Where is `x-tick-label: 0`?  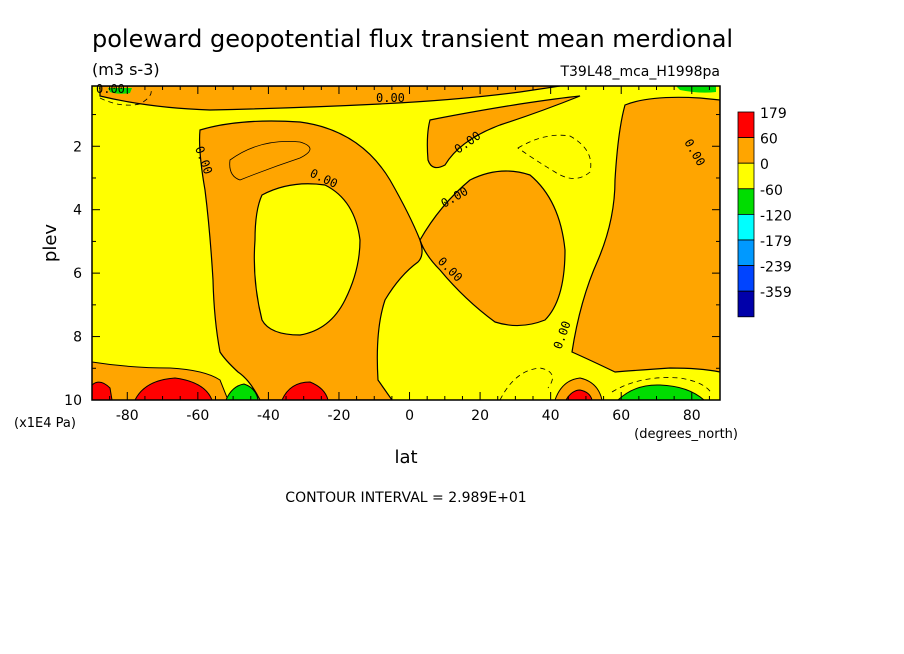
x-tick-label: 0 is located at coordinates (409, 416).